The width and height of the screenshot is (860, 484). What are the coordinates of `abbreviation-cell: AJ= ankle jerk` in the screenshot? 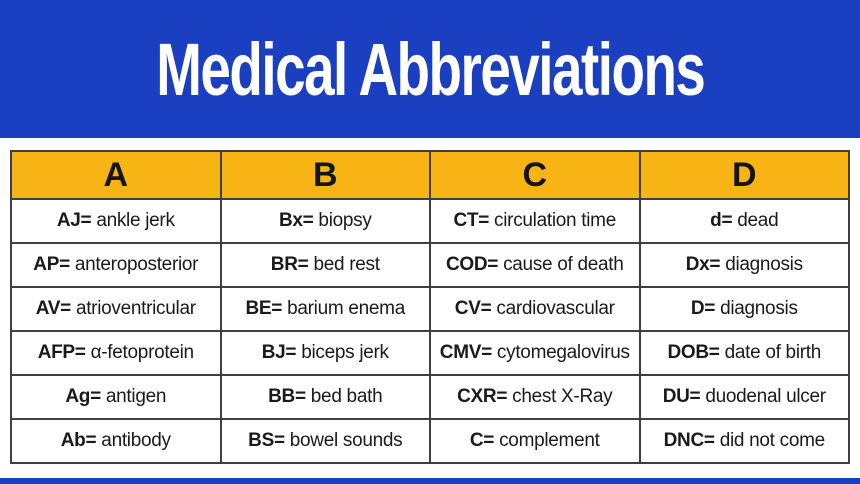 It's located at (116, 221).